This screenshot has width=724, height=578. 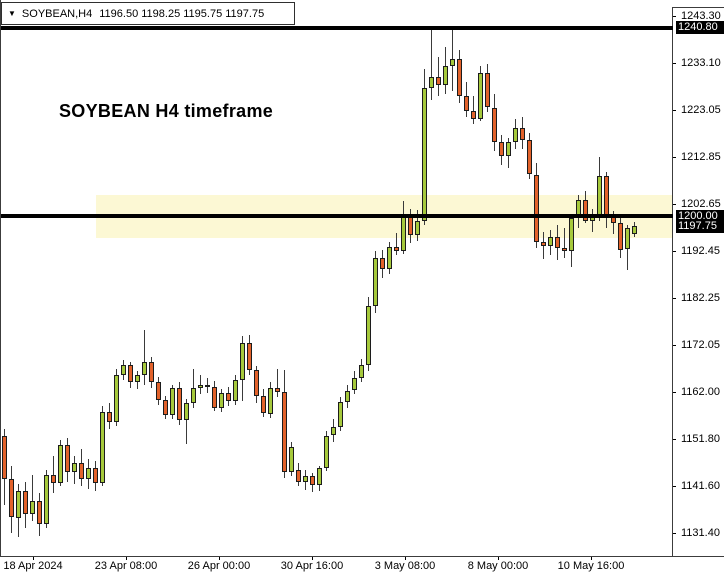 I want to click on time-tick-label: 26 Apr 00:00, so click(x=219, y=566).